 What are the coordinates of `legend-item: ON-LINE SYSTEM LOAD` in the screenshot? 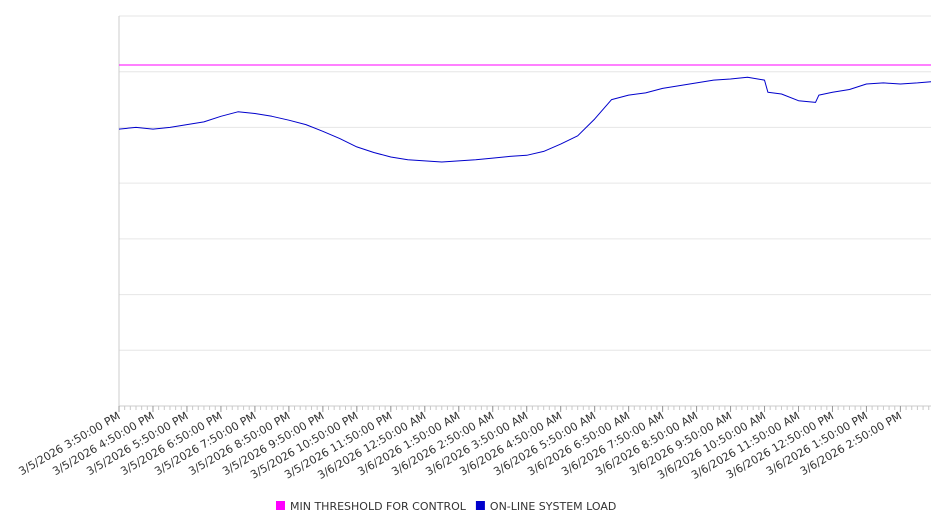 It's located at (545, 506).